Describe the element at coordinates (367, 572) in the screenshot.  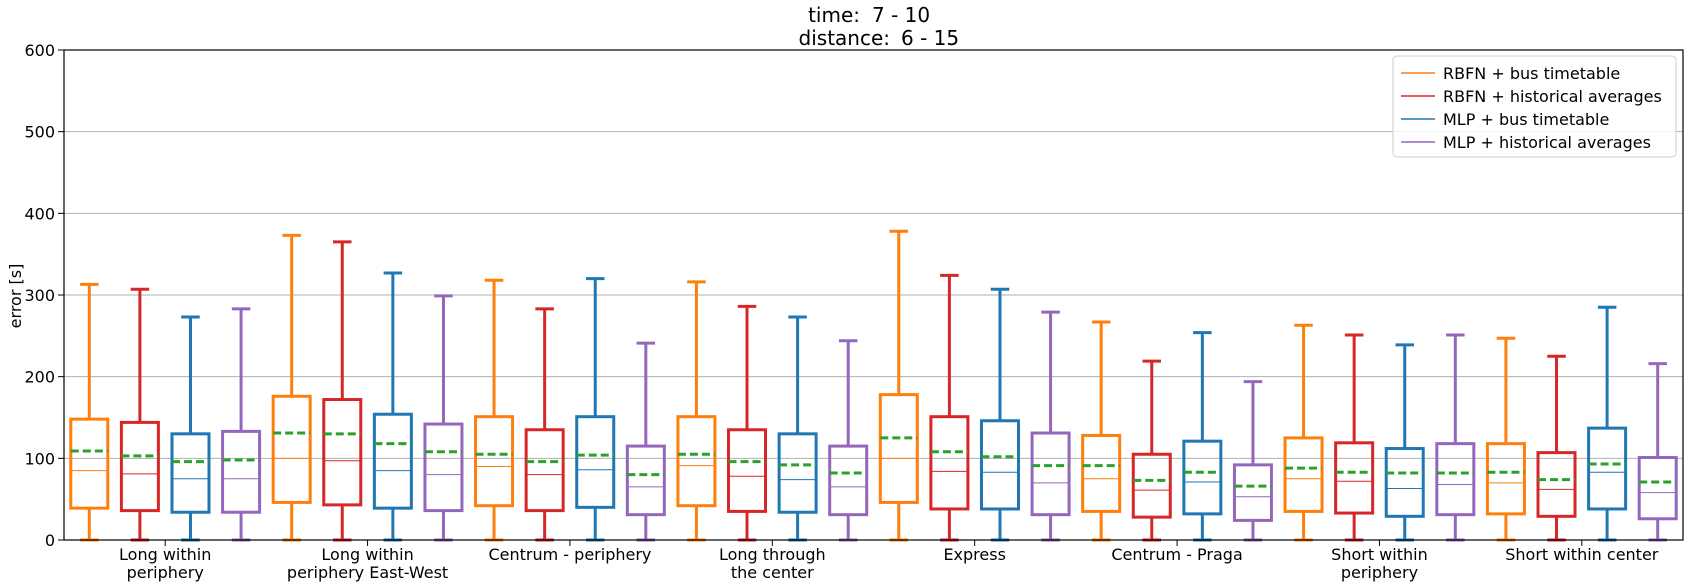
I see `x-tick-label: periphery East-West` at that location.